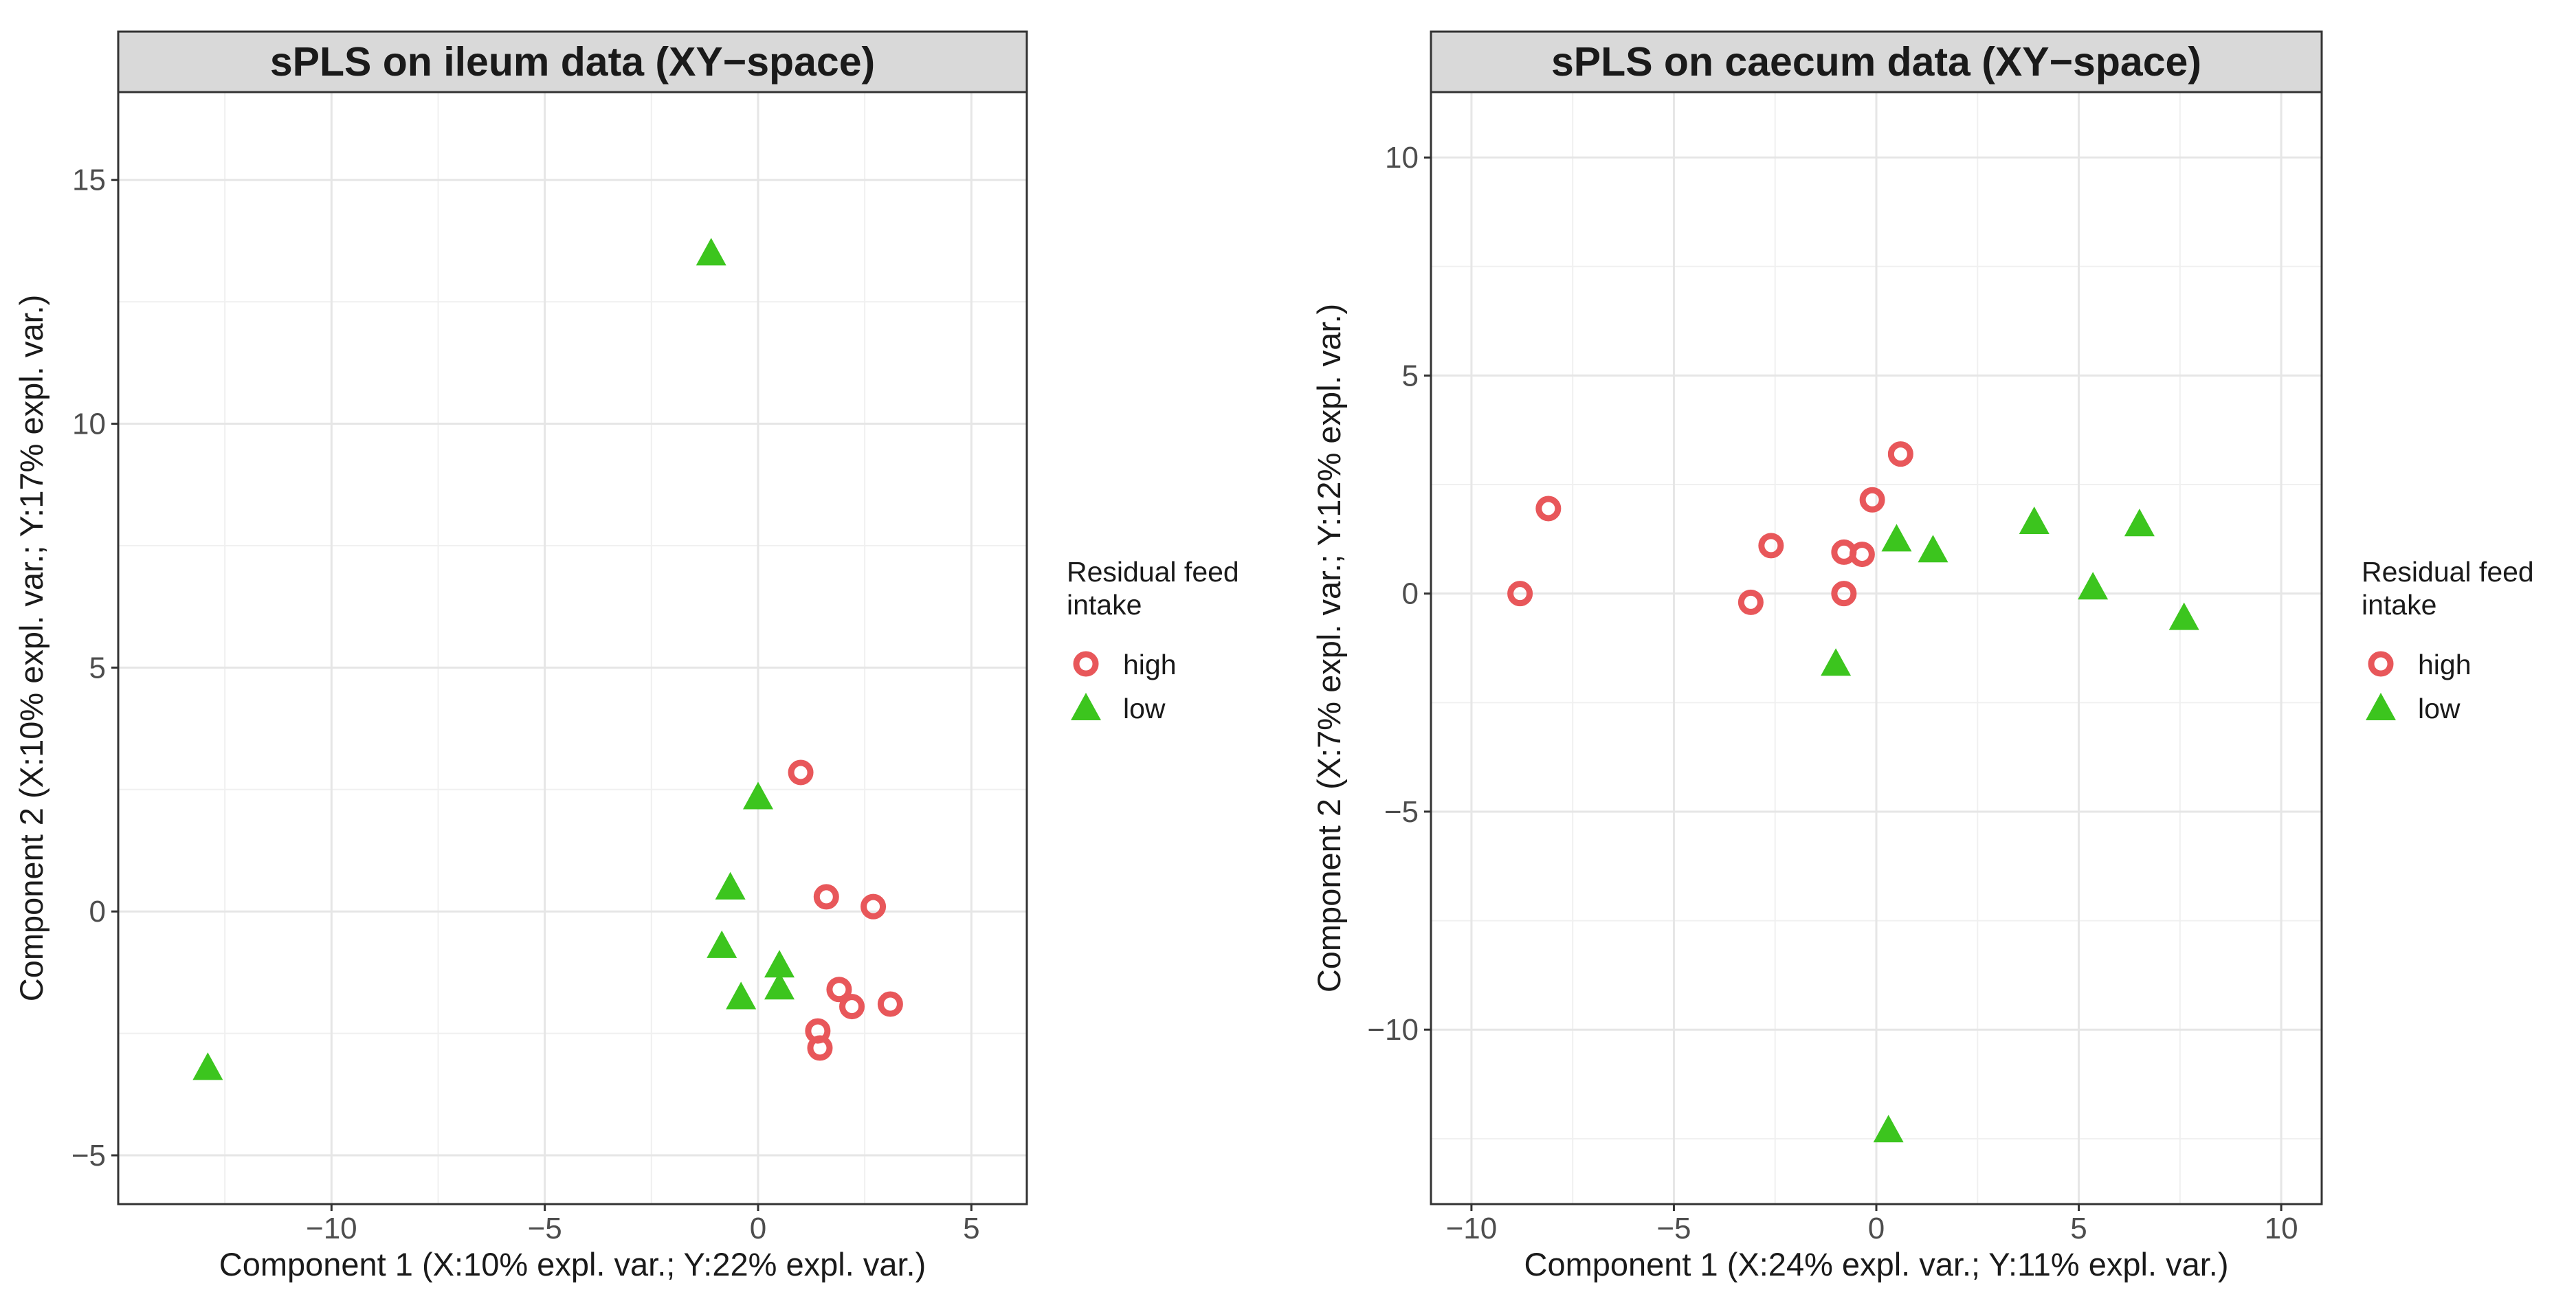 This screenshot has width=2576, height=1312. Describe the element at coordinates (89, 180) in the screenshot. I see `y-tick-label: 15` at that location.